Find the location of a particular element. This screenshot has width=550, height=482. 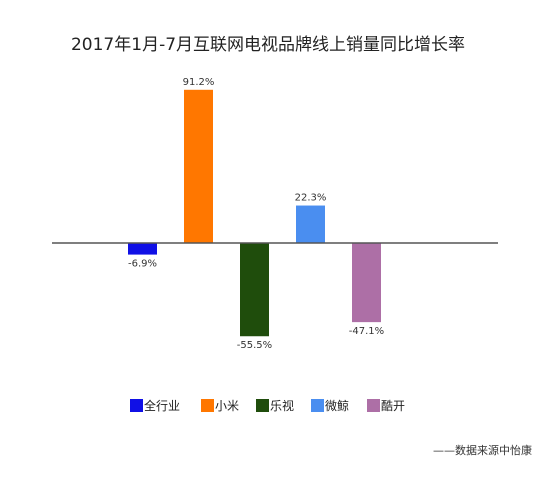

data-label-1: -6.9% is located at coordinates (142, 264).